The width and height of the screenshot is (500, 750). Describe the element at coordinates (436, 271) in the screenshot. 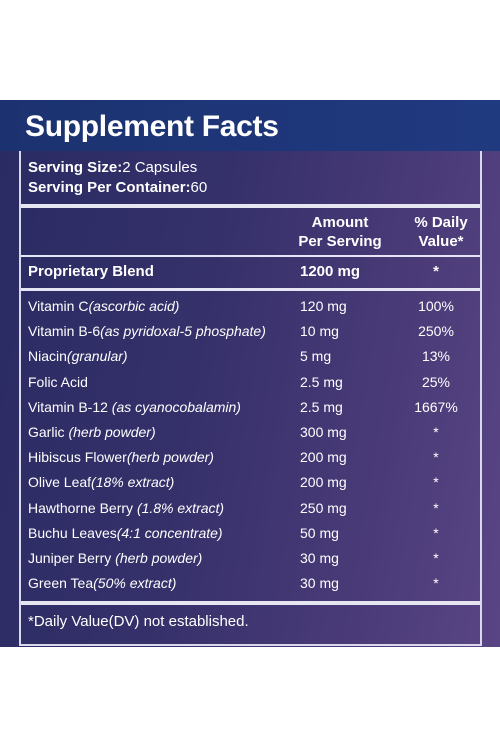

I see `blend-dv: *` at that location.